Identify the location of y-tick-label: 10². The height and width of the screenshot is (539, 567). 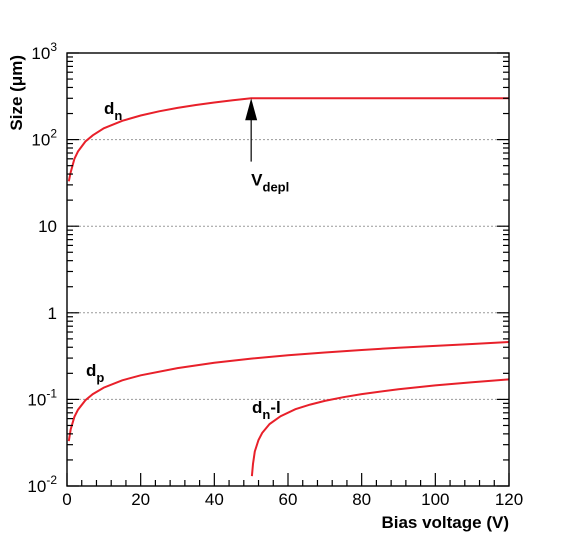
(44, 138).